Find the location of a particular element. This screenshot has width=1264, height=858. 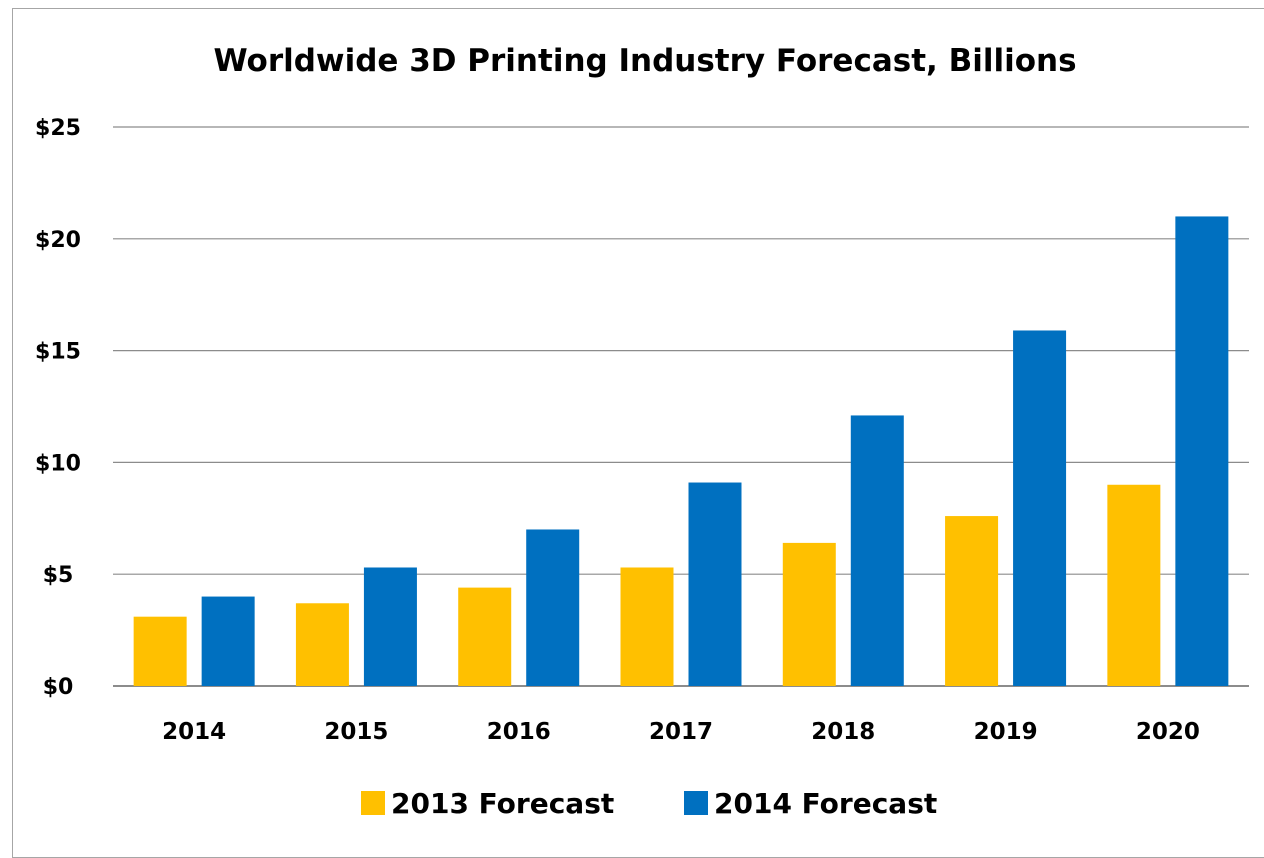

y-tick-label: $0 is located at coordinates (58, 687).